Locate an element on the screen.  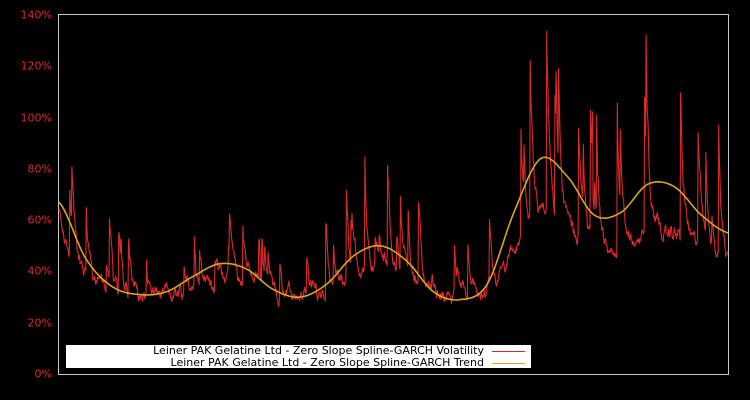
y-tick-label: 20% is located at coordinates (39, 323).